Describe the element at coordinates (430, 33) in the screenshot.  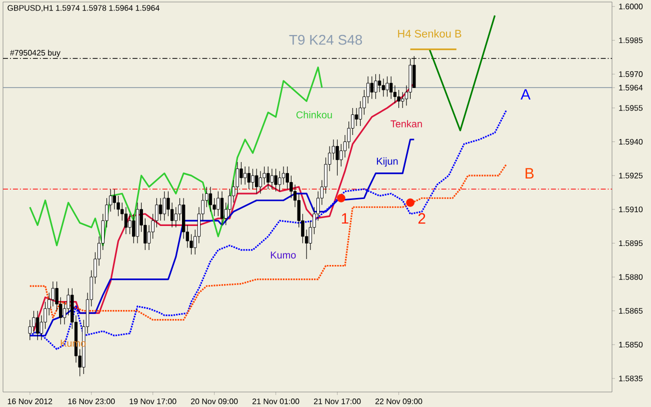
I see `series-label: H4 Senkou B` at that location.